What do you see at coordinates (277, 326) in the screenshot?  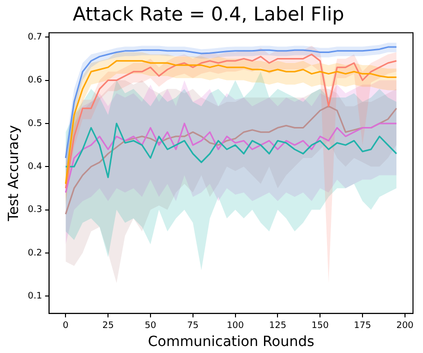 I see `x-tick-label: 125` at bounding box center [277, 326].